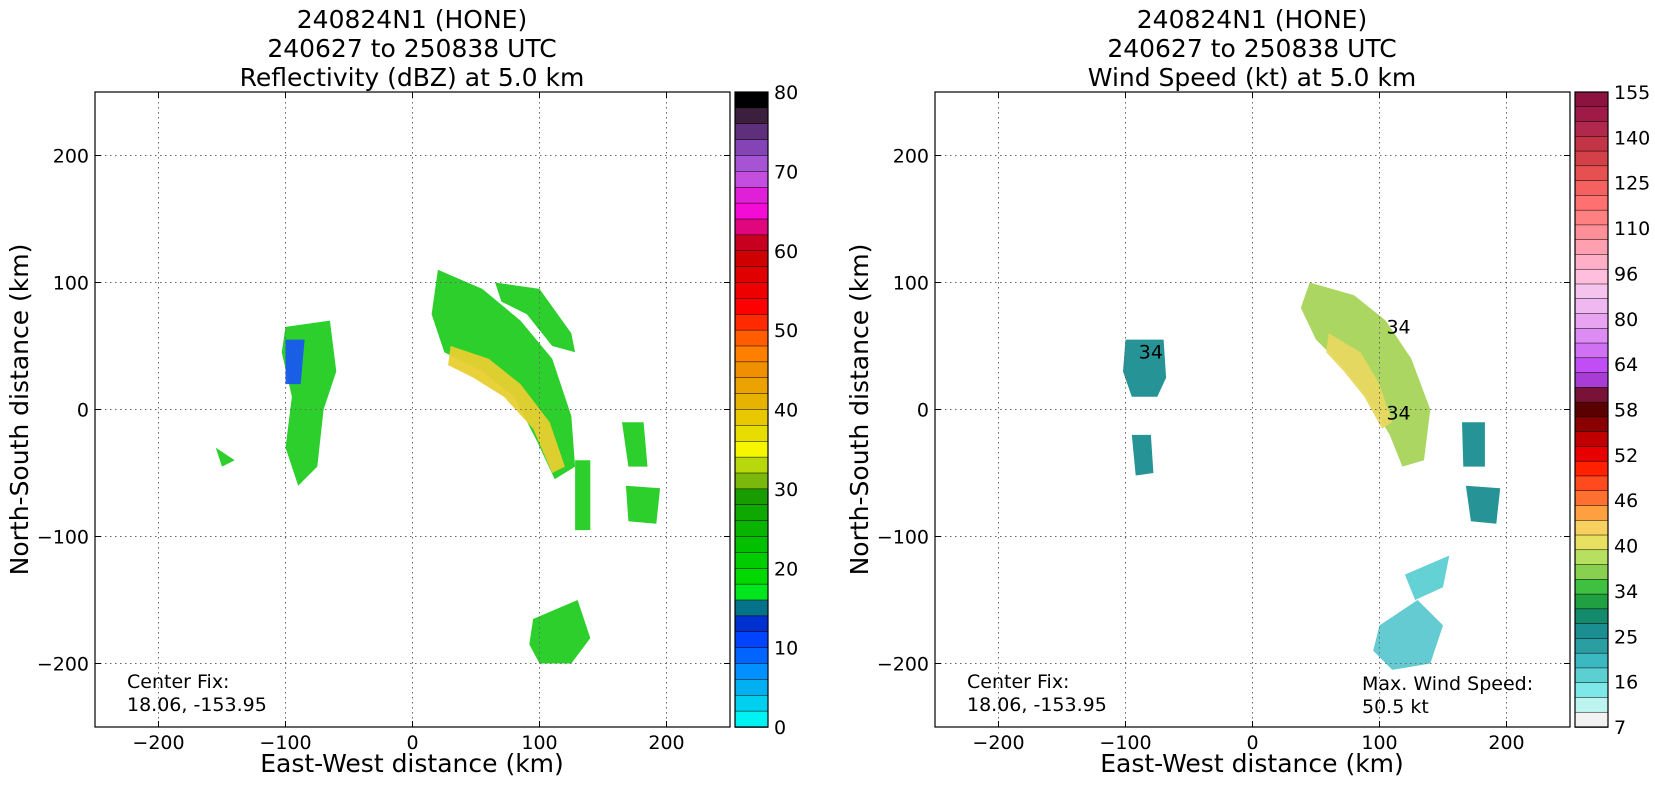  I want to click on colorbar-label-3: 125, so click(1632, 184).